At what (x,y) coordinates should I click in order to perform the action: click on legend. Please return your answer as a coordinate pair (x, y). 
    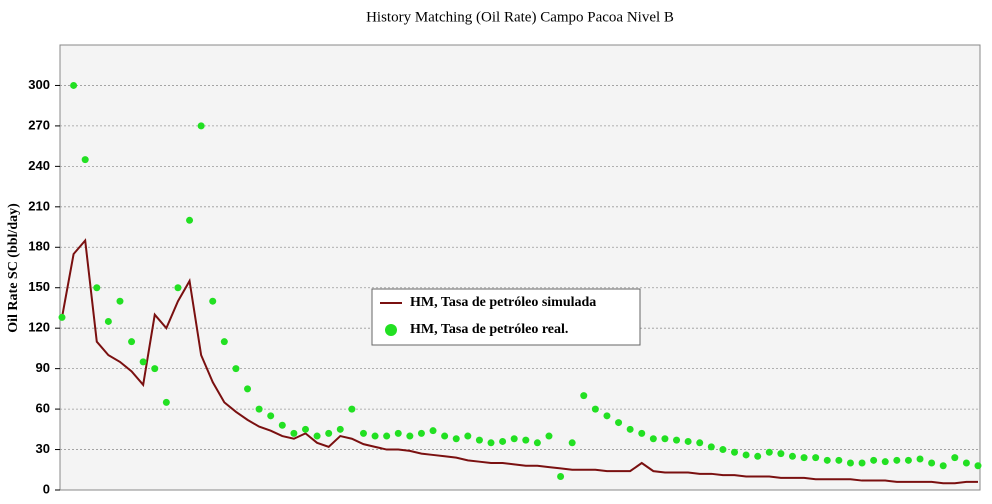
    Looking at the image, I should click on (506, 317).